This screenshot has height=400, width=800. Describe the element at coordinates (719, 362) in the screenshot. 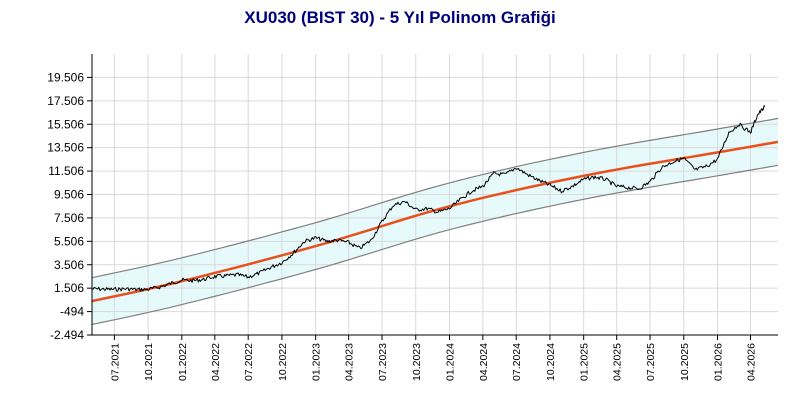

I see `x-tick-label: 01.2026` at that location.